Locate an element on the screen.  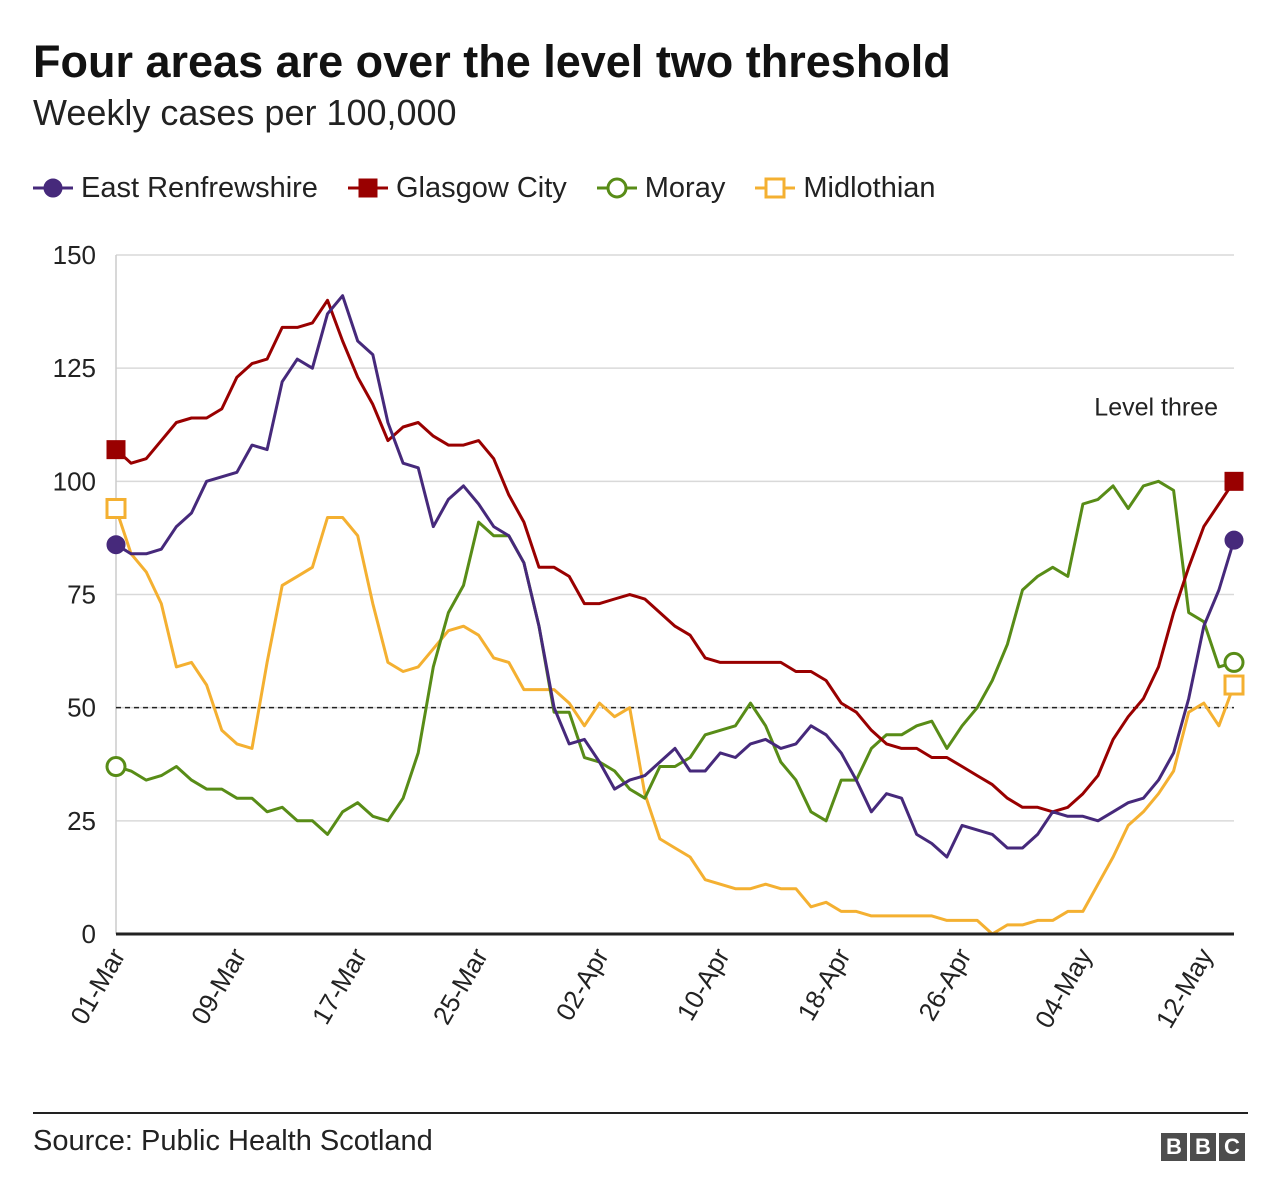
x-tick-label: 01-Mar is located at coordinates (97, 986).